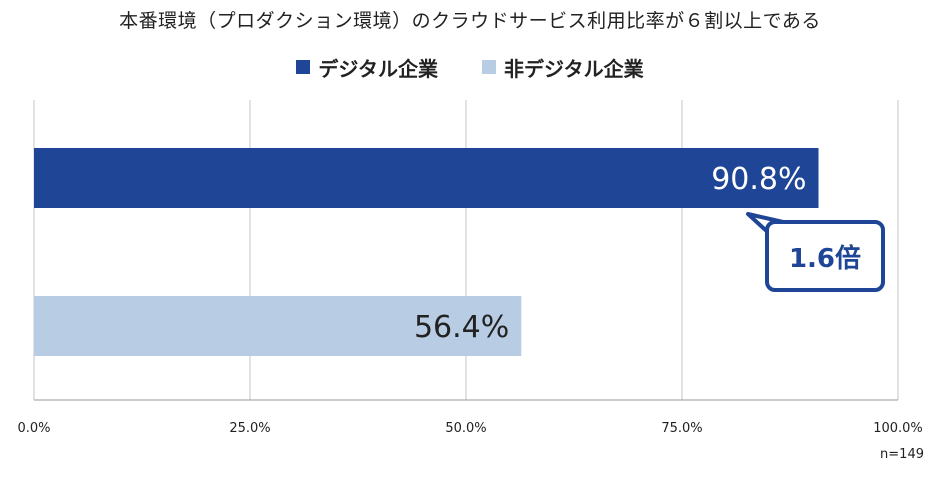  I want to click on chart-title: 本番環境（プロダクション環境）のクラウドサービス利用比率が６割以上である, so click(470, 21).